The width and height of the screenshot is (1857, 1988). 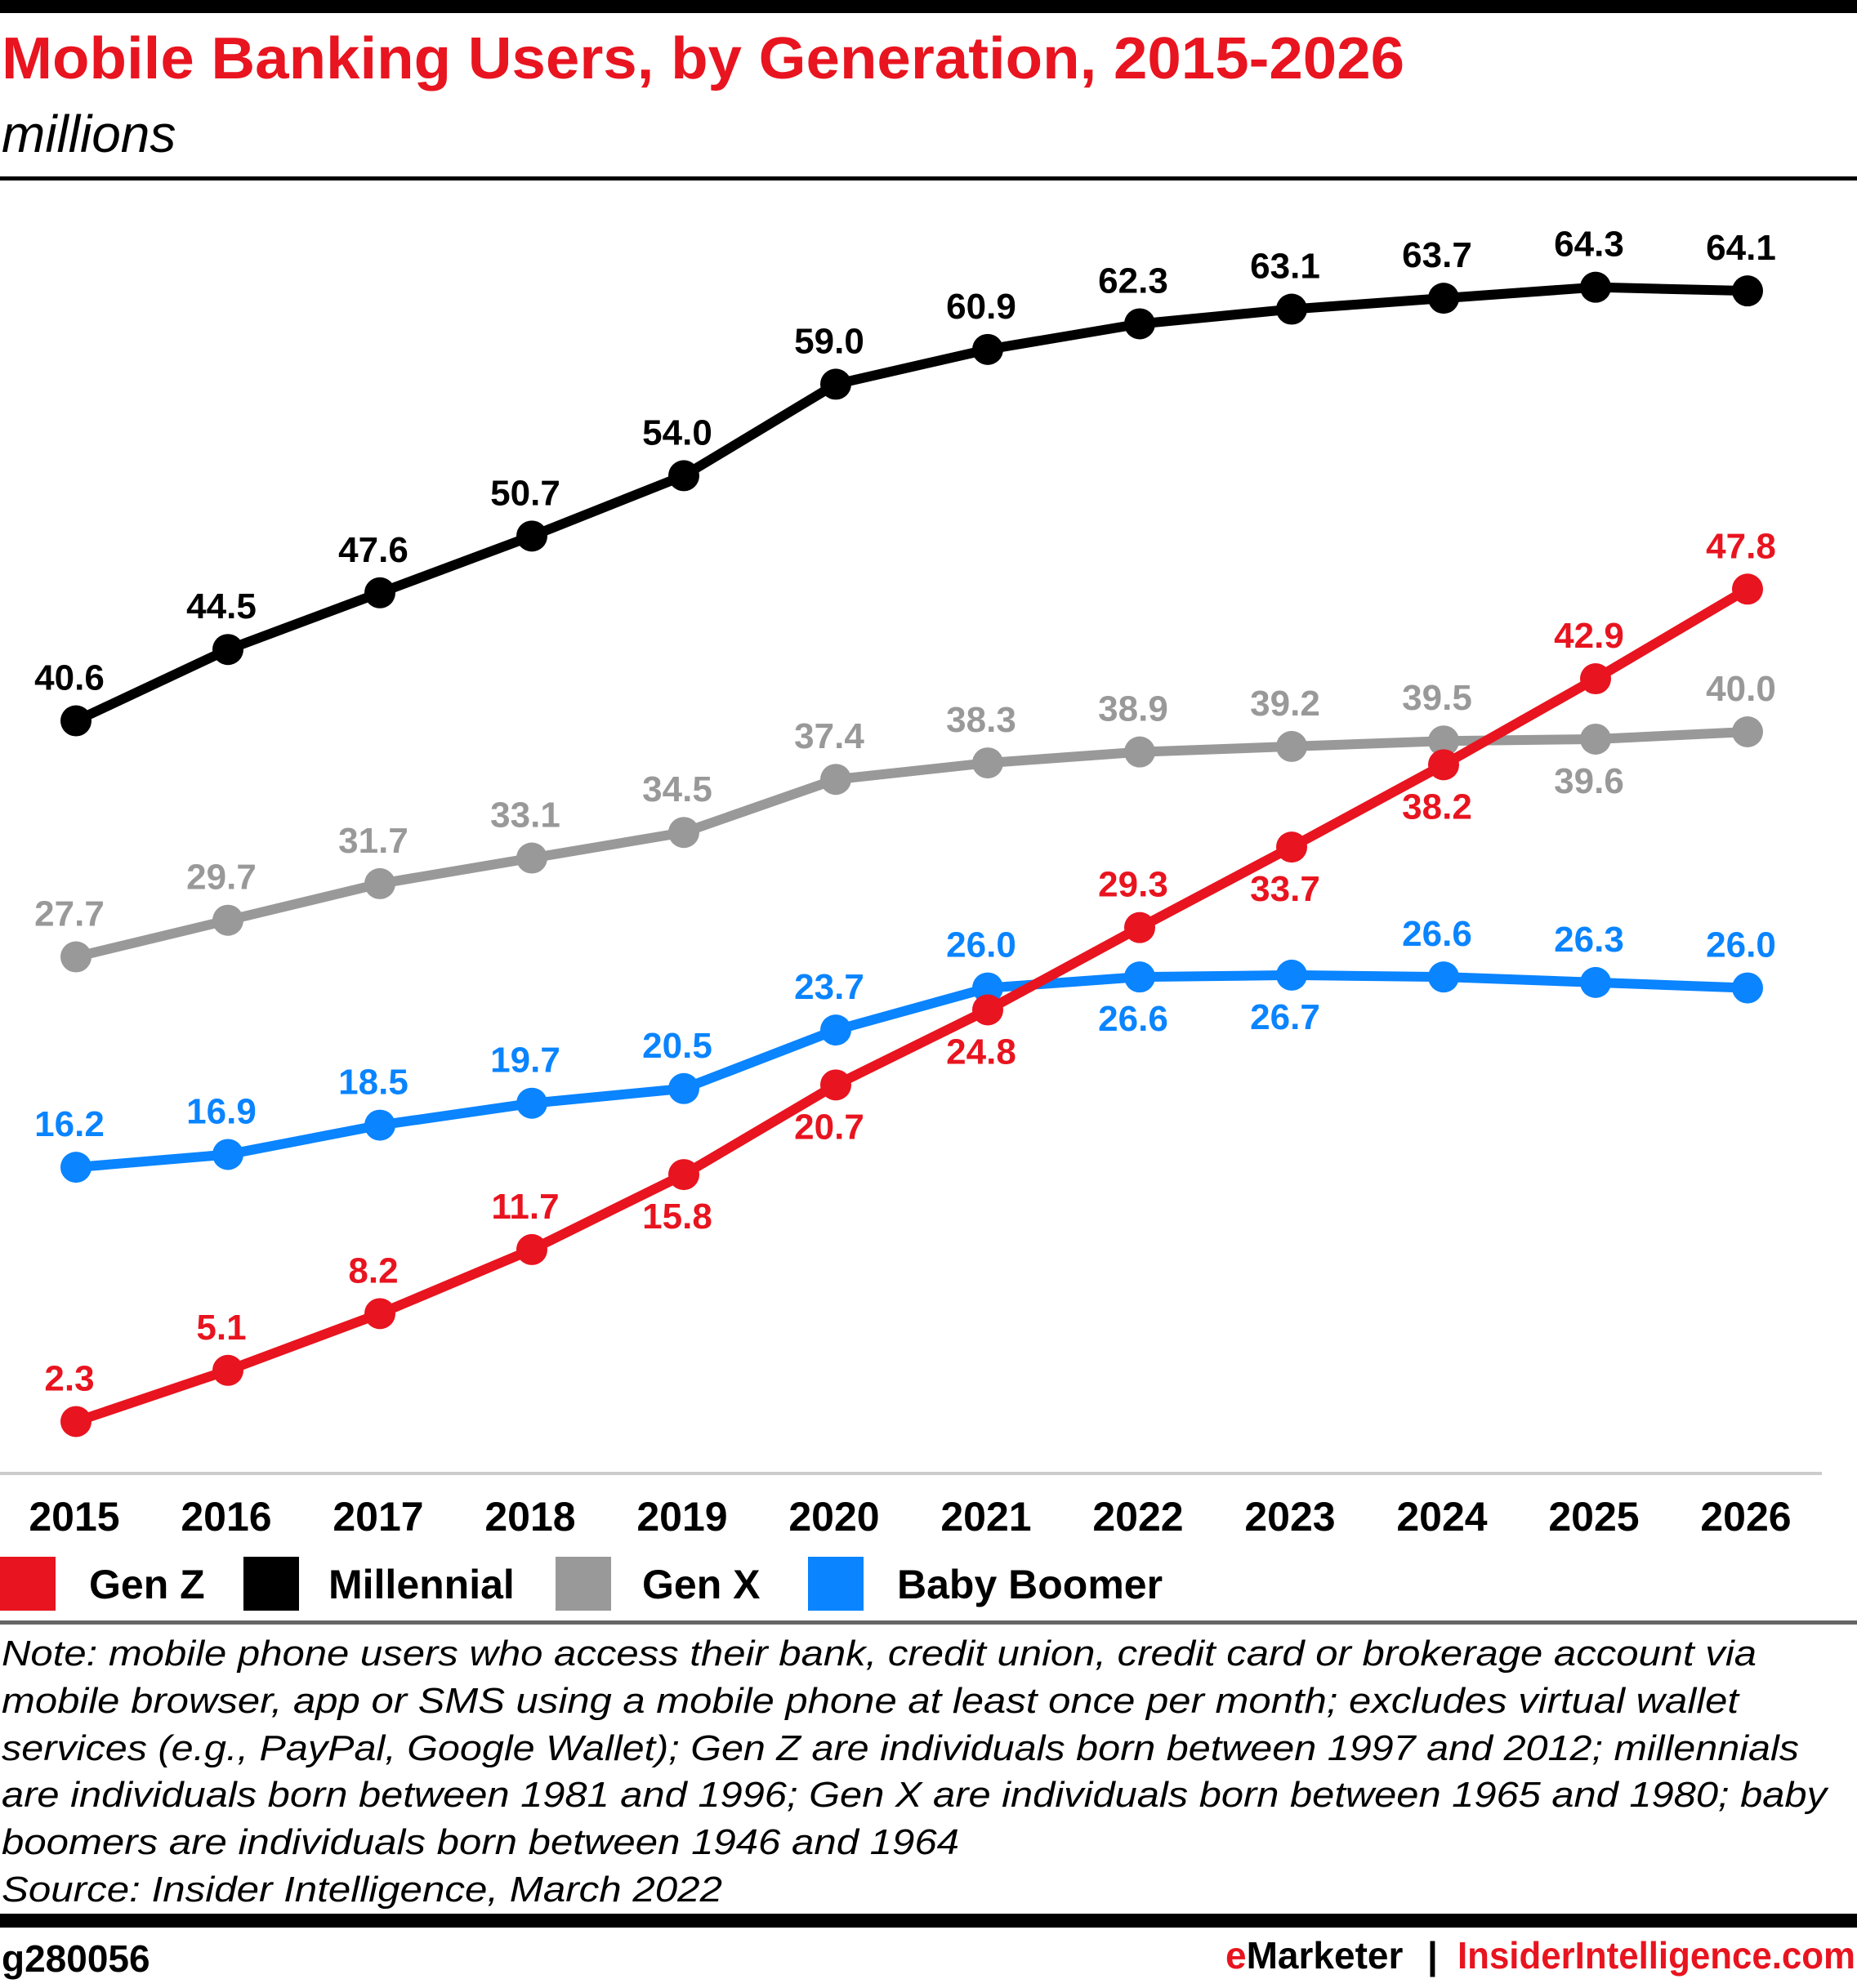 I want to click on legend-item-baby-boomer: Baby Boomer, so click(x=985, y=1584).